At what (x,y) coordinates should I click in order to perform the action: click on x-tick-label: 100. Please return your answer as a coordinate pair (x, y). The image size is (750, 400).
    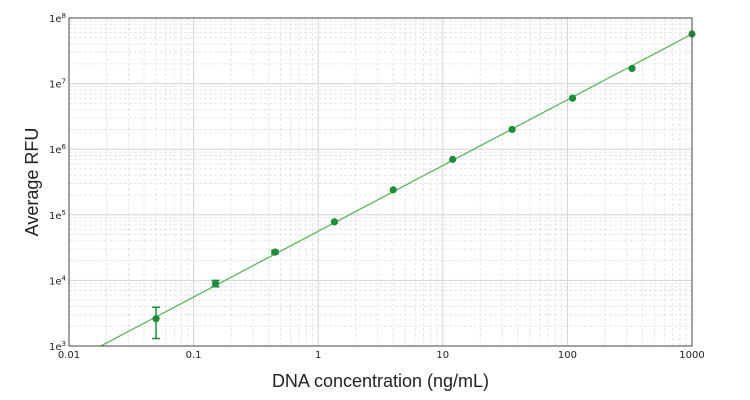
    Looking at the image, I should click on (567, 355).